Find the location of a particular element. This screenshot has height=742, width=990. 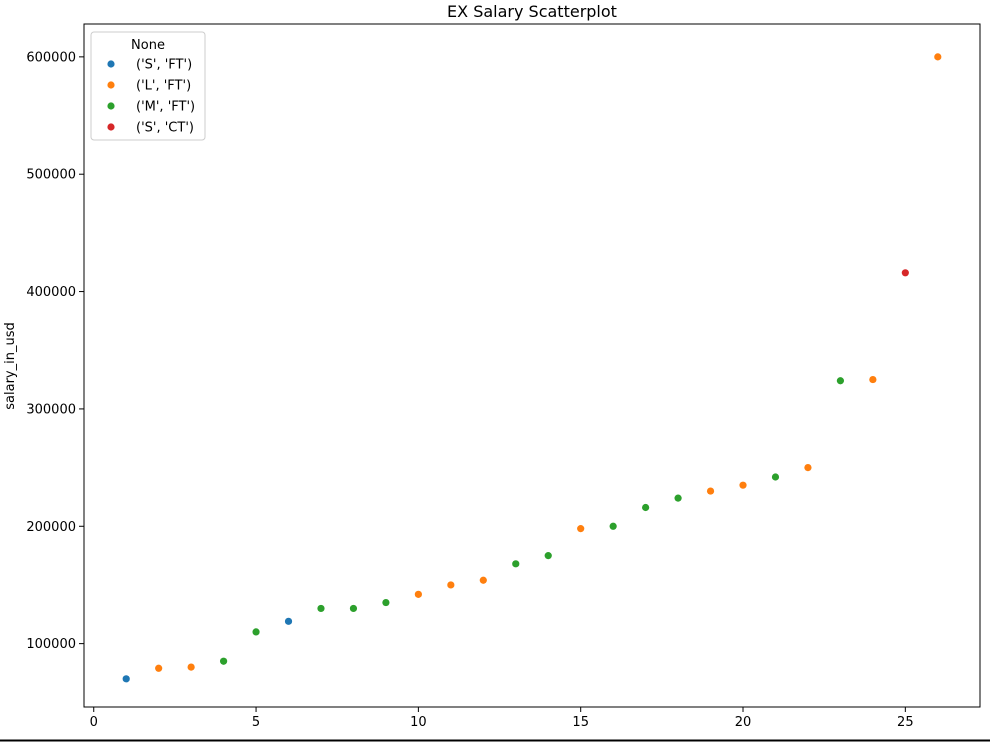

y-tick-label: 400000 is located at coordinates (51, 292).